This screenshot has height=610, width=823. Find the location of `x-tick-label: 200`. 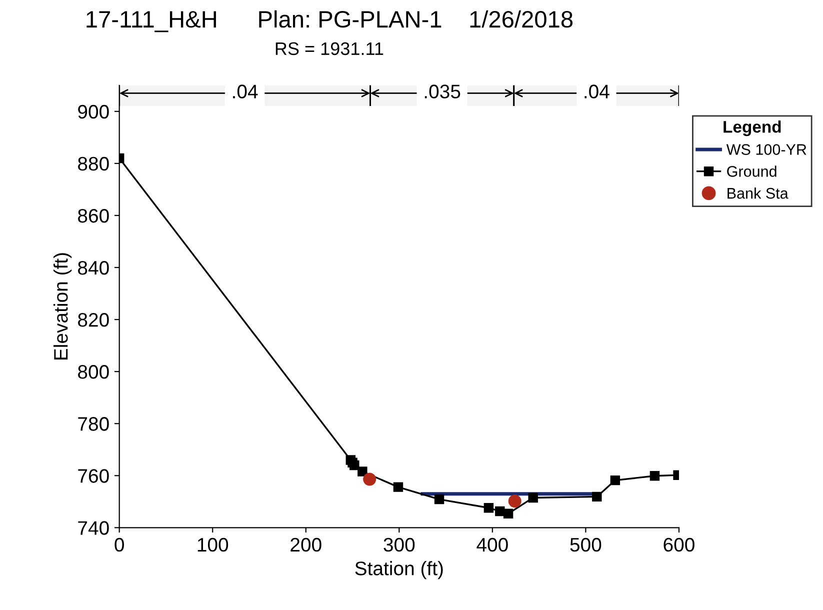

x-tick-label: 200 is located at coordinates (306, 545).